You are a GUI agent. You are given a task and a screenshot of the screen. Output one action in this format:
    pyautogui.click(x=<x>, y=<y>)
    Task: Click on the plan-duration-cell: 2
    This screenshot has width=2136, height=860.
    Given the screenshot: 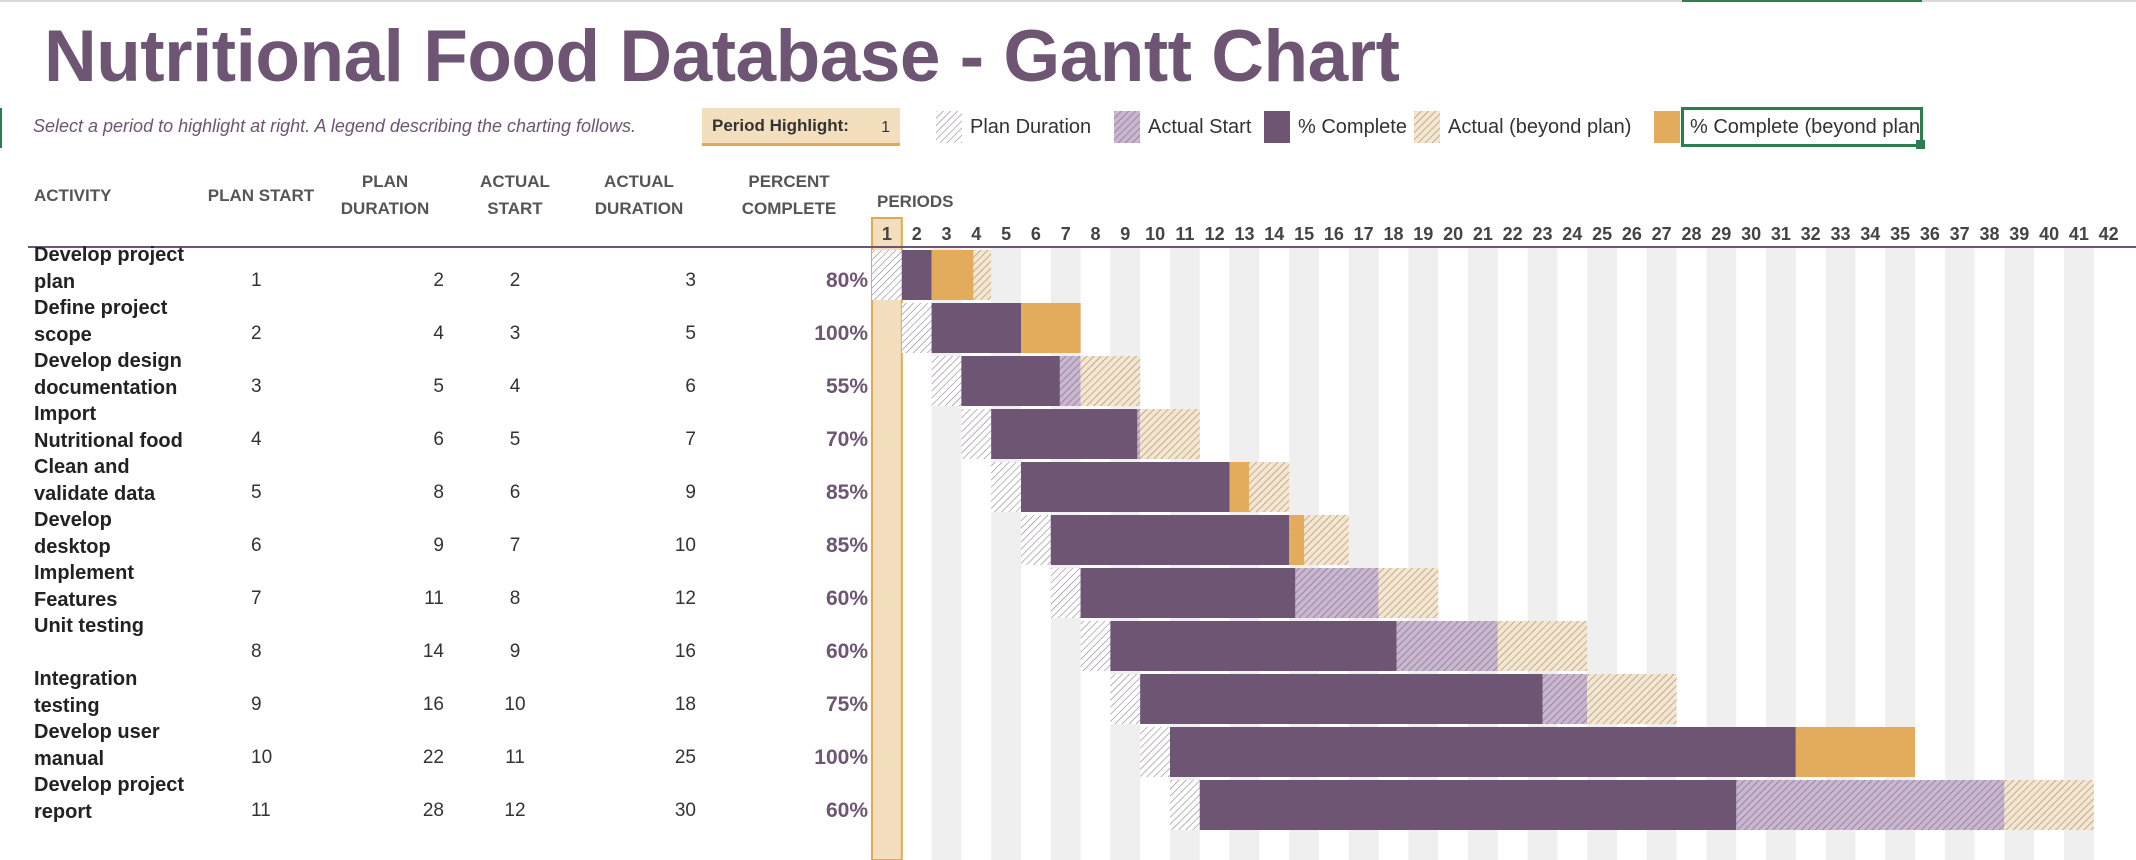 What is the action you would take?
    pyautogui.click(x=438, y=280)
    